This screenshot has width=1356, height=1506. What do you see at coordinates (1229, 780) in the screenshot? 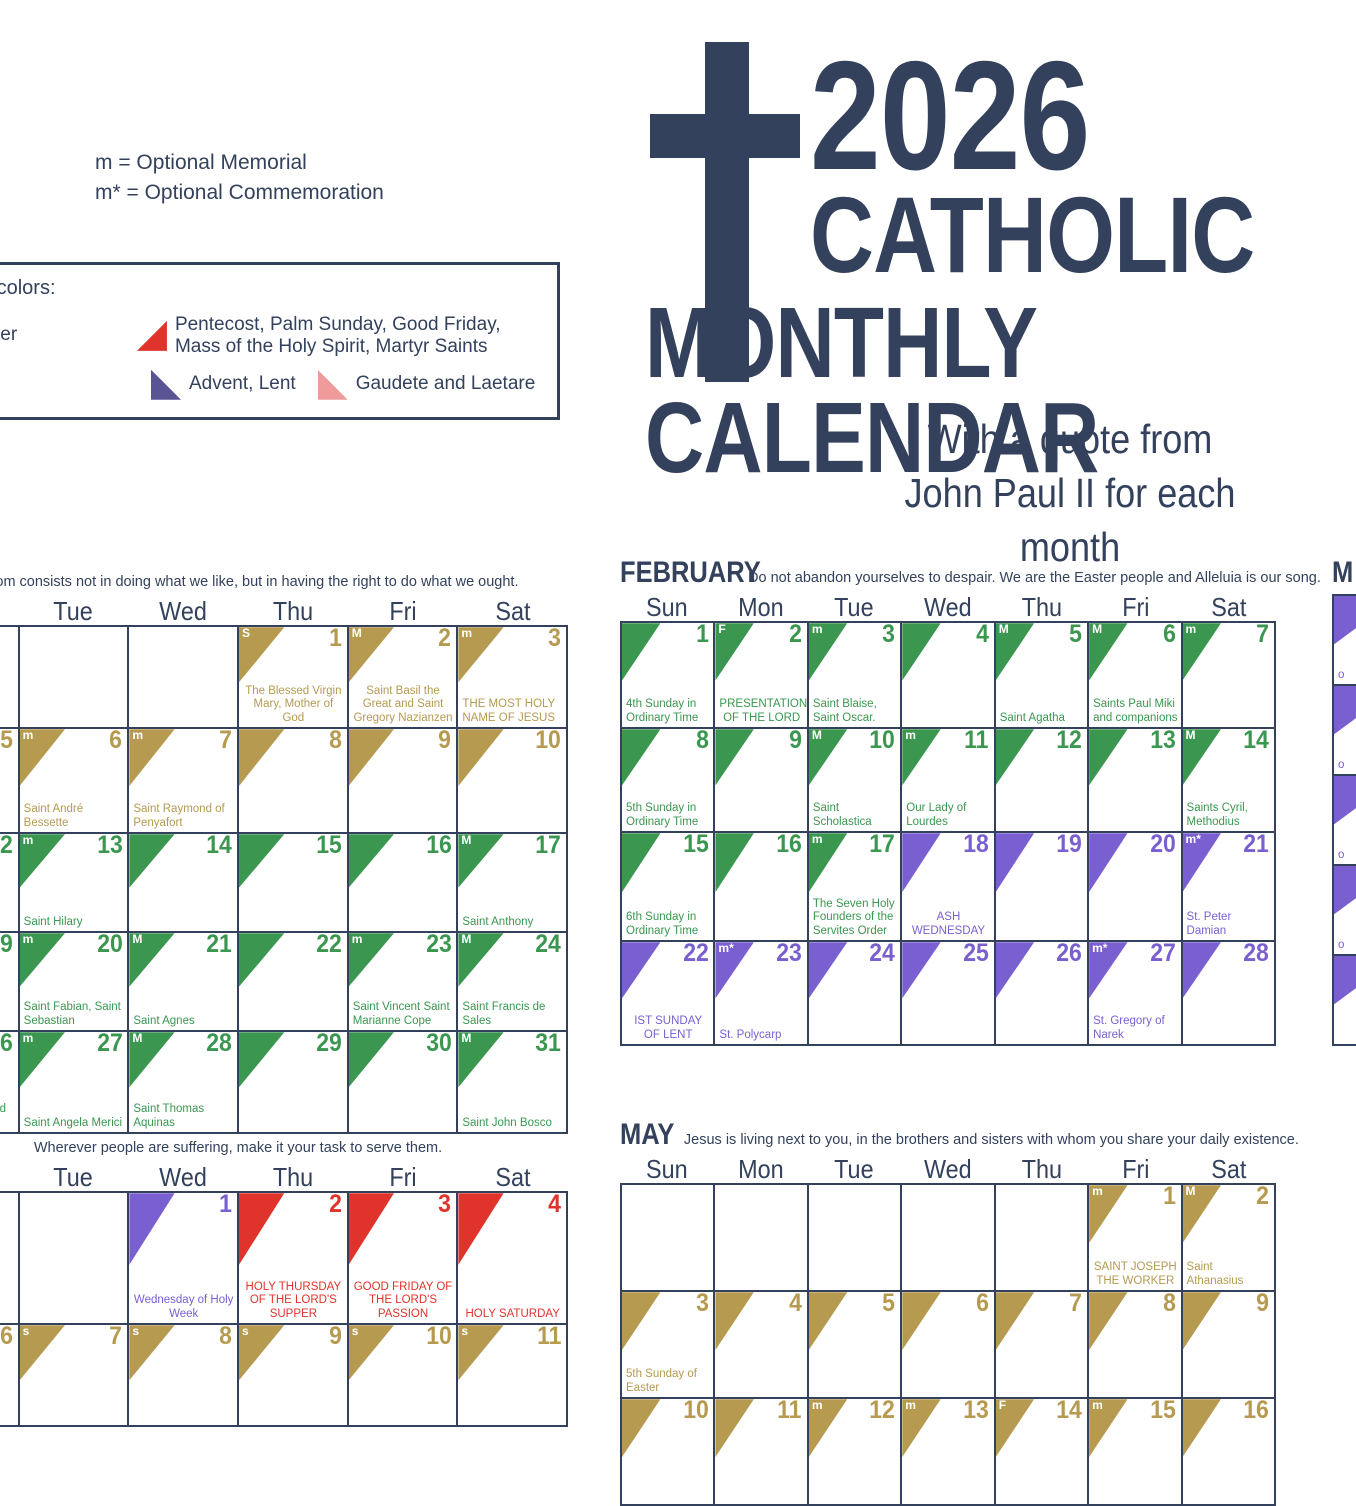
I see `calendar-day-cell: M 14 Saints Cyril, Methodius` at bounding box center [1229, 780].